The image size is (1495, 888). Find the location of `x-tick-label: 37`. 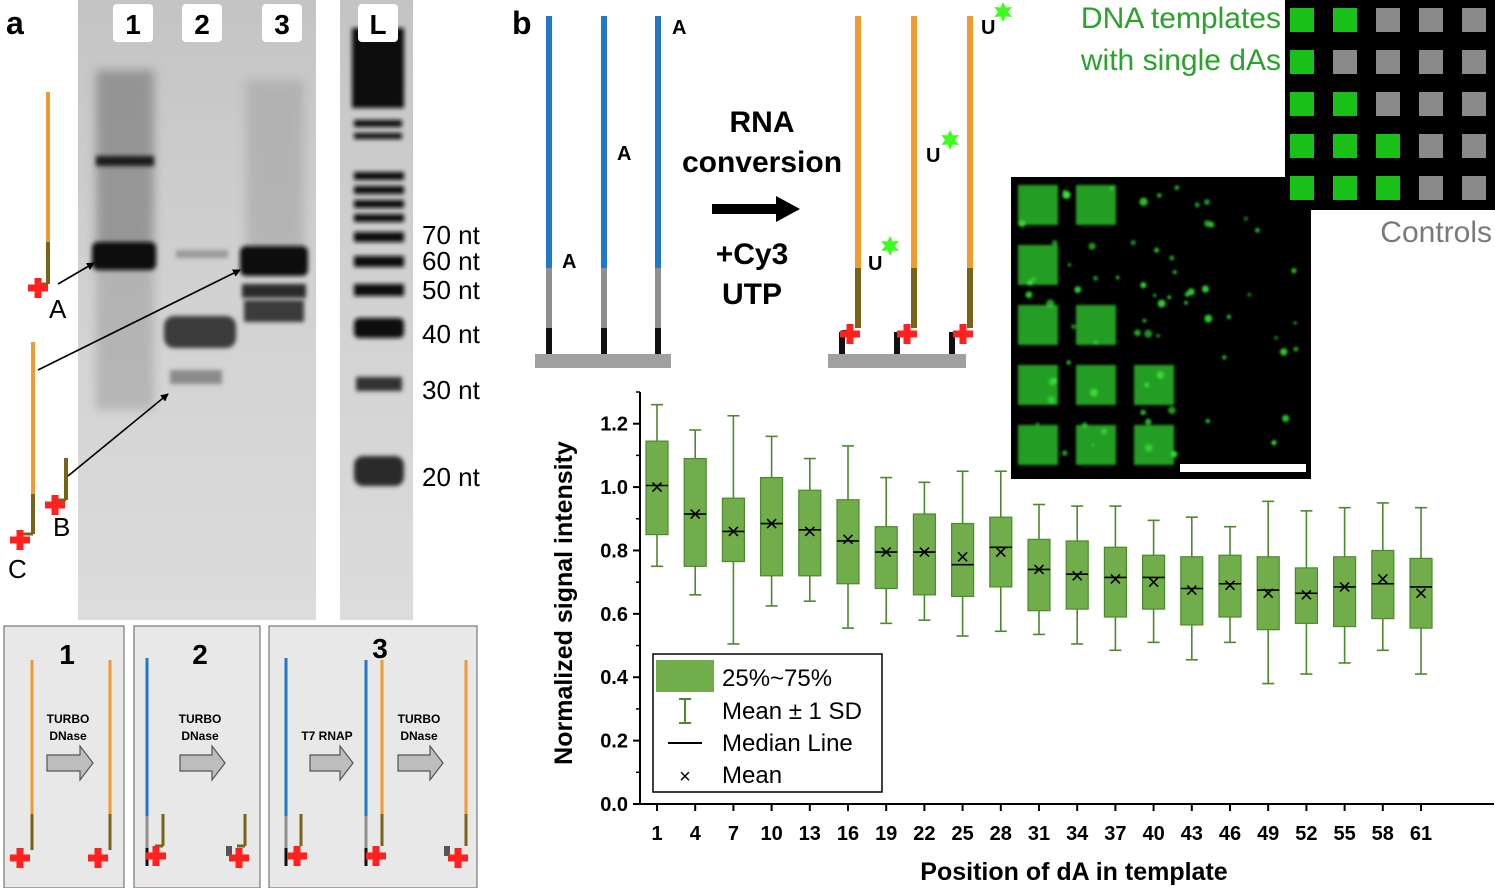

x-tick-label: 37 is located at coordinates (1115, 834).